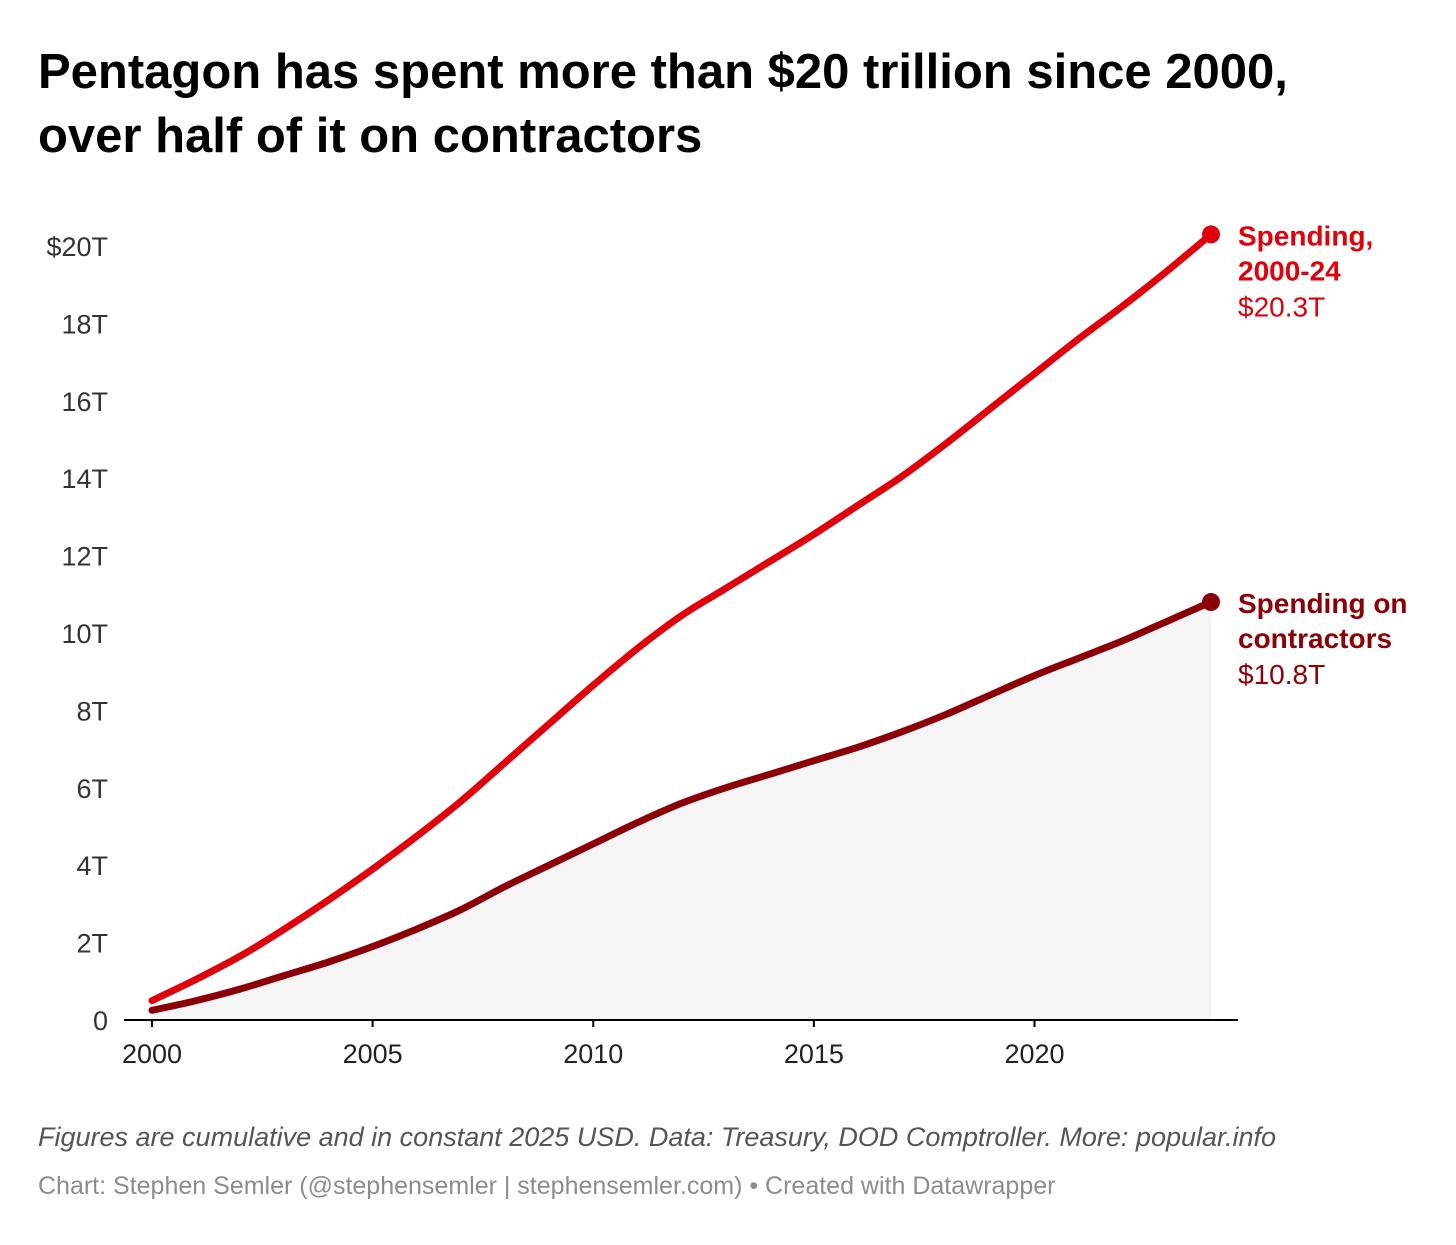  Describe the element at coordinates (593, 1054) in the screenshot. I see `x-tick-label: 2010` at that location.